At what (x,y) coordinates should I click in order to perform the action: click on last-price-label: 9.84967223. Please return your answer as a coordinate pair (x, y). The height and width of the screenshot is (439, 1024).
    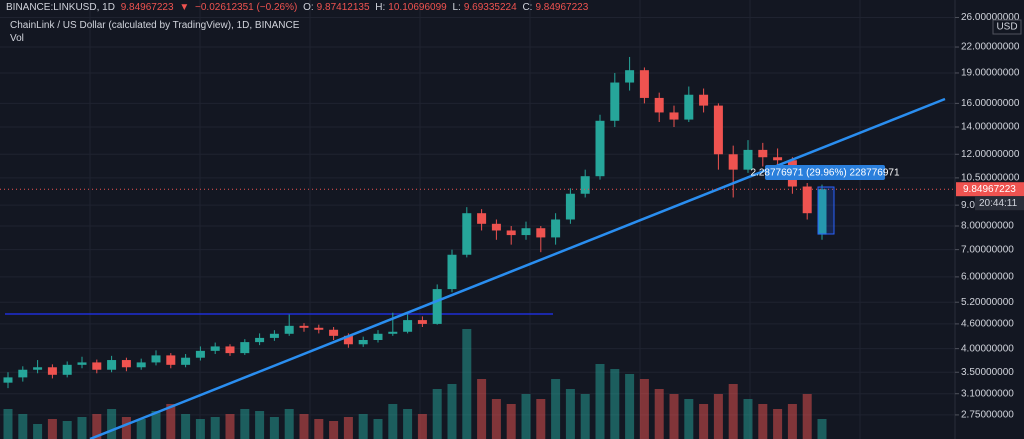
    Looking at the image, I should click on (989, 189).